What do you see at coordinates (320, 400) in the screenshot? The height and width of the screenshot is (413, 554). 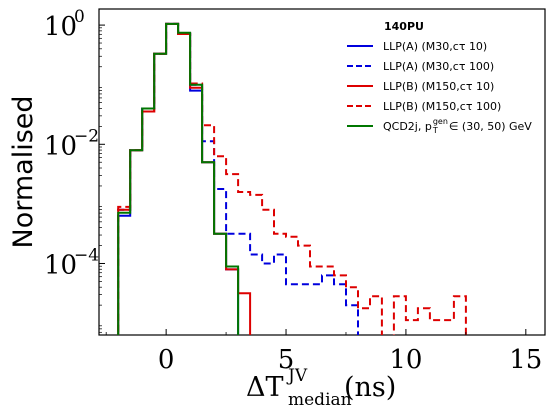 I see `x-axis-label-sub: median` at bounding box center [320, 400].